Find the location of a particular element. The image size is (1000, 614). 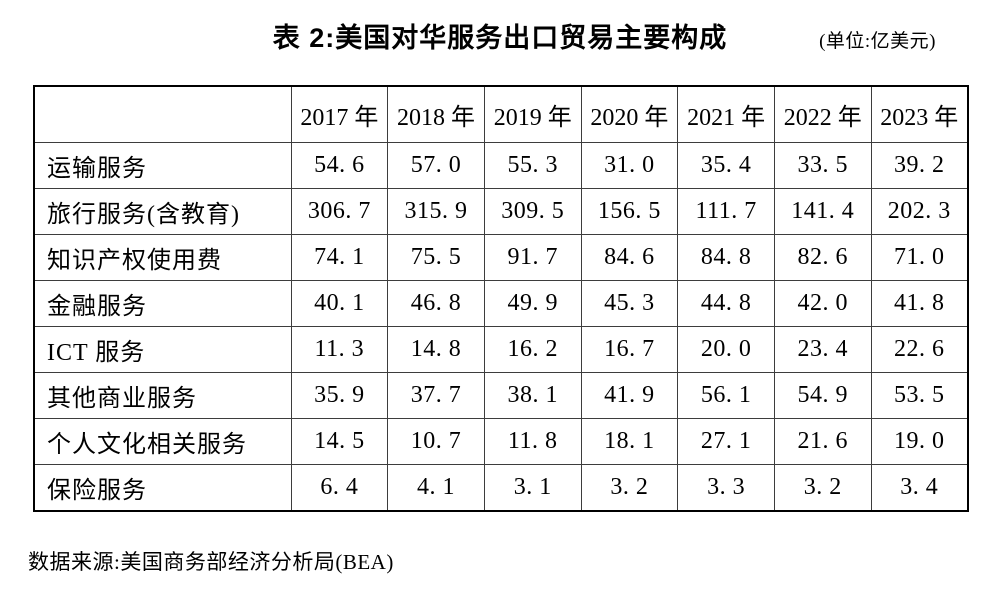

value-cell: 84. 8 is located at coordinates (726, 257).